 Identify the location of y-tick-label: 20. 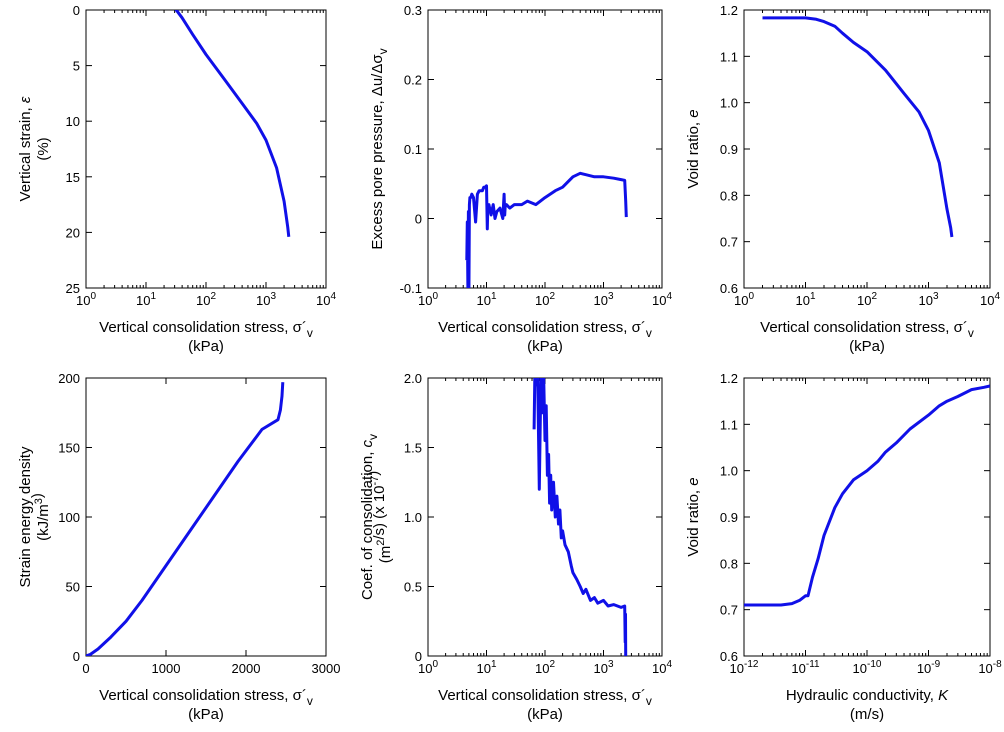
(73, 232).